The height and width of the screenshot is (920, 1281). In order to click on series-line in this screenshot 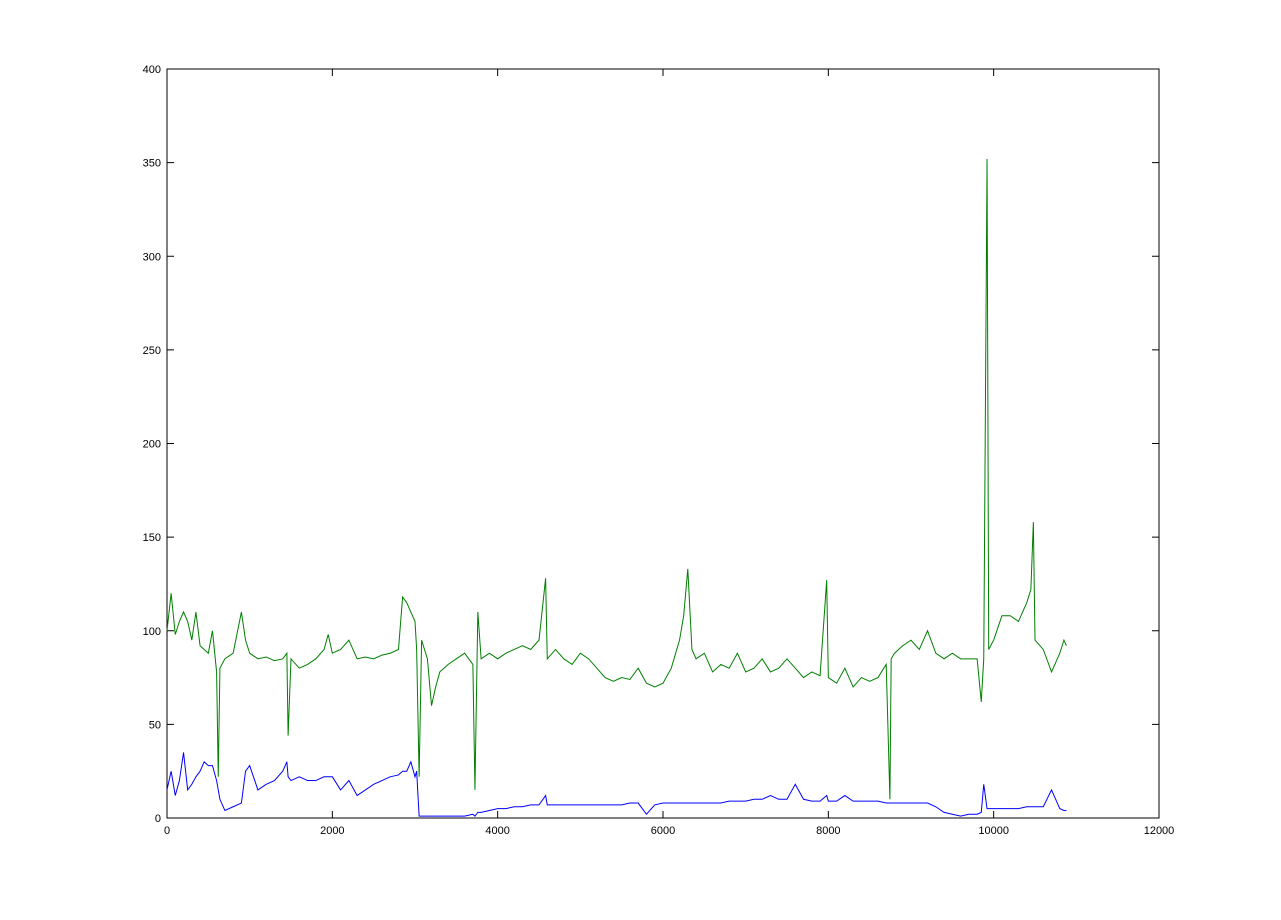, I will do `click(616, 784)`.